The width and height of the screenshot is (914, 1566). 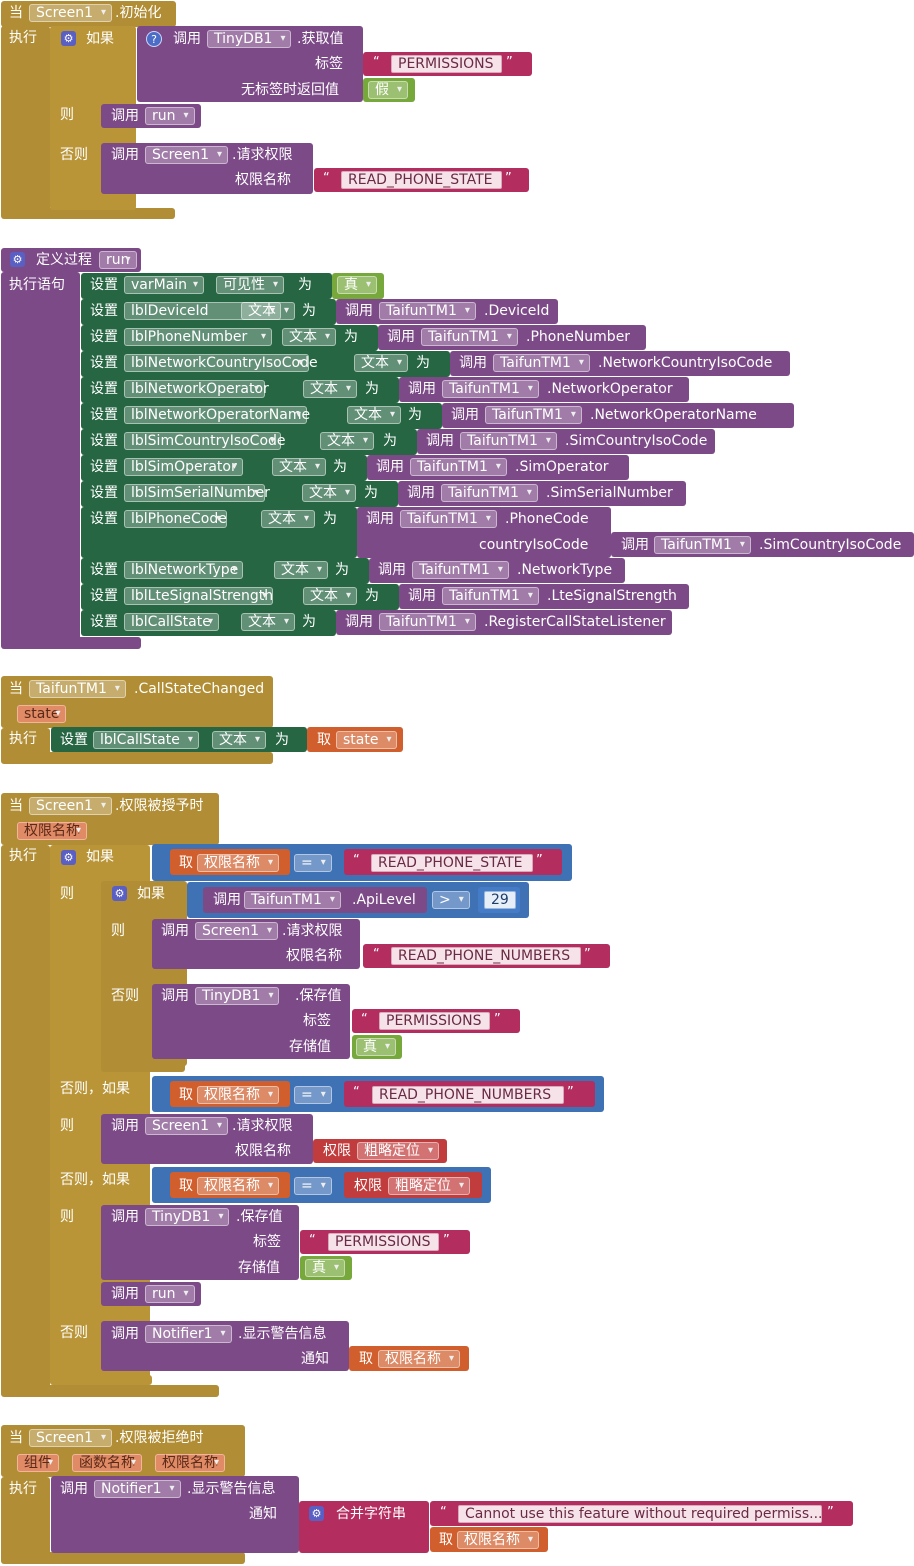 I want to click on param-state: state, so click(x=42, y=714).